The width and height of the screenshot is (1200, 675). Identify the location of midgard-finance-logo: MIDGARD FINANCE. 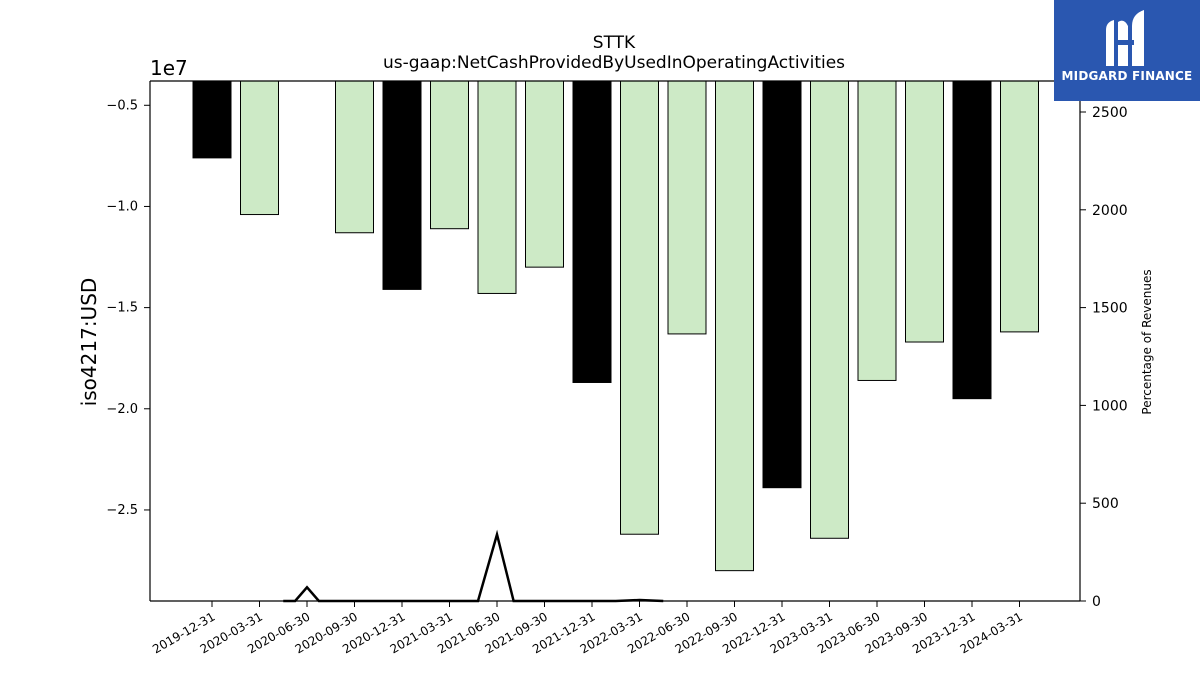
(1127, 50).